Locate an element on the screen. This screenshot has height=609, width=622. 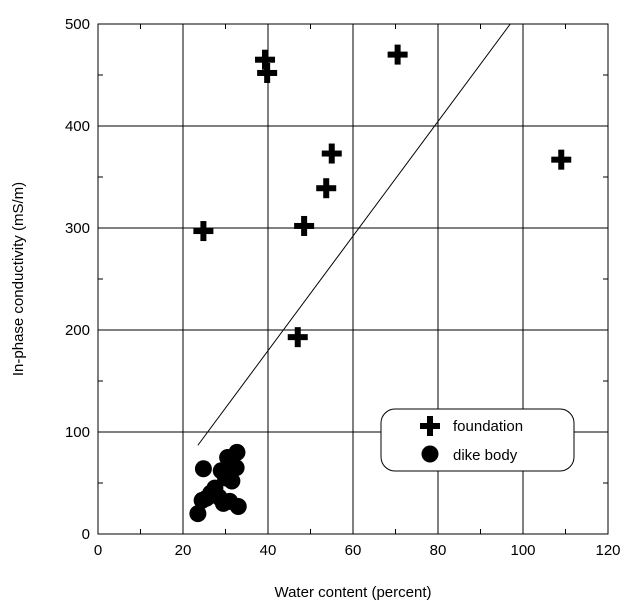
y-tick-label: 0 is located at coordinates (86, 534).